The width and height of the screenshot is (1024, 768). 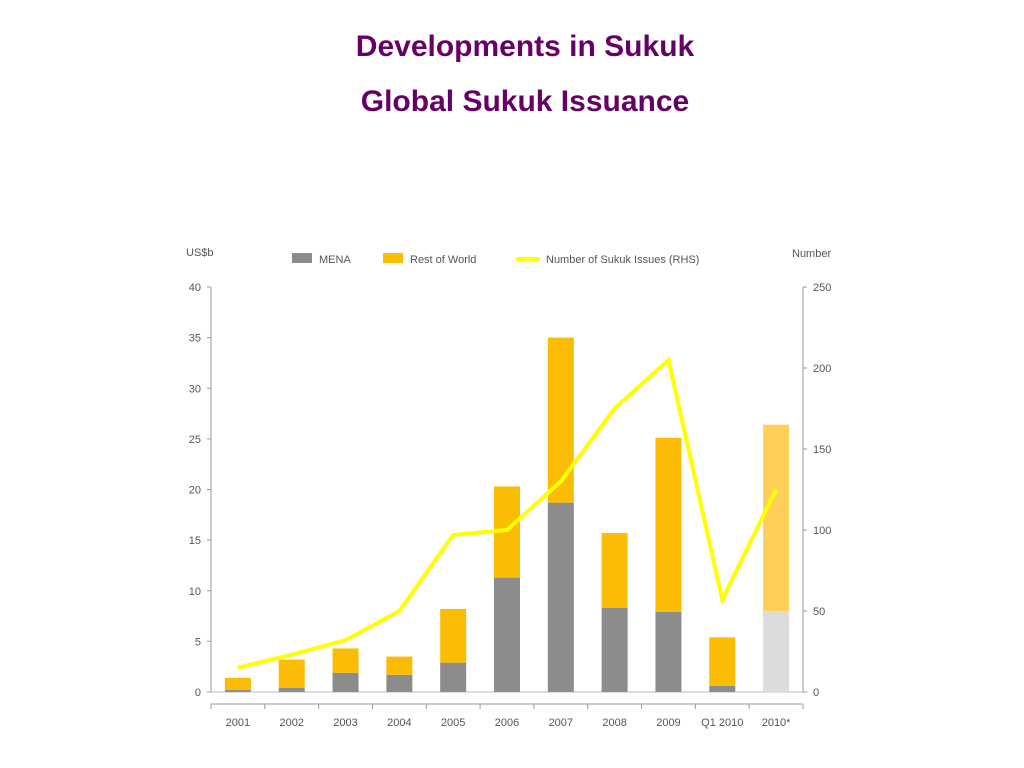 I want to click on y-tick-label-right: 200, so click(x=822, y=369).